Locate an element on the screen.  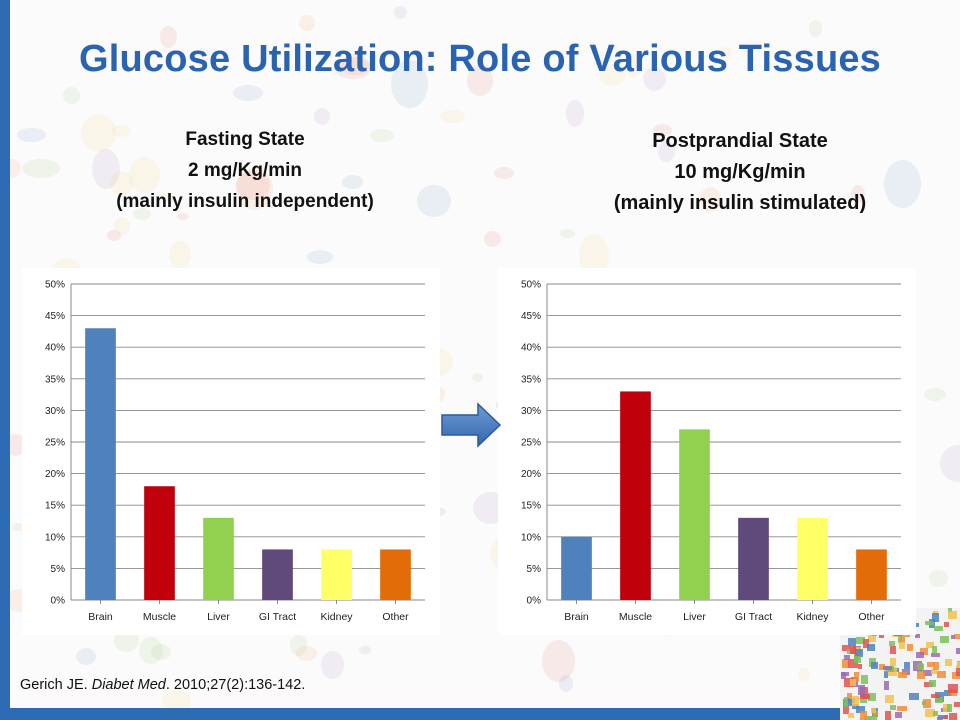
postprandial-bar-gi-tract is located at coordinates (753, 558).